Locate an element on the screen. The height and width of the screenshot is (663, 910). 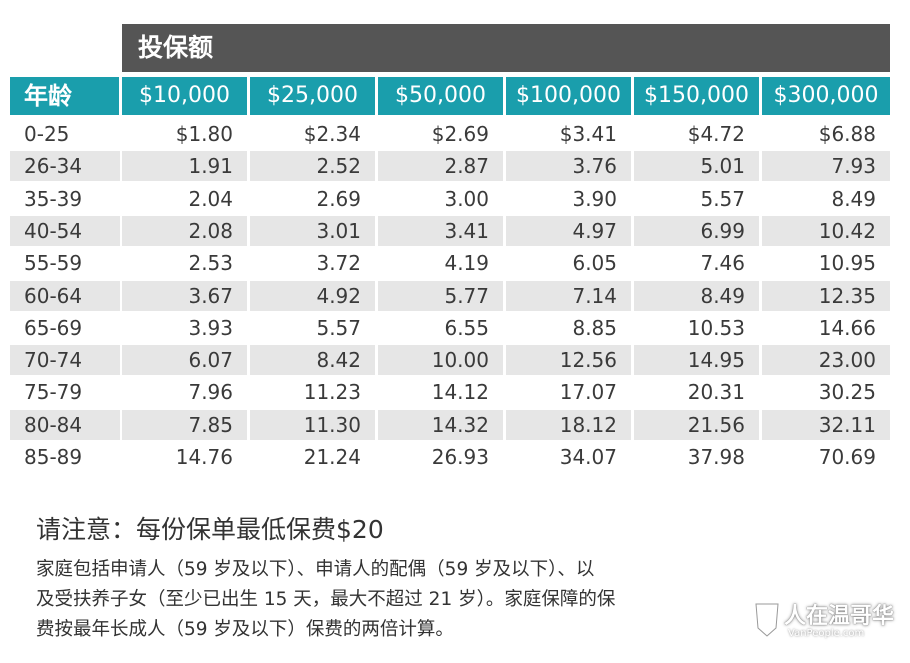
premium-cell: 1.91 is located at coordinates (184, 166).